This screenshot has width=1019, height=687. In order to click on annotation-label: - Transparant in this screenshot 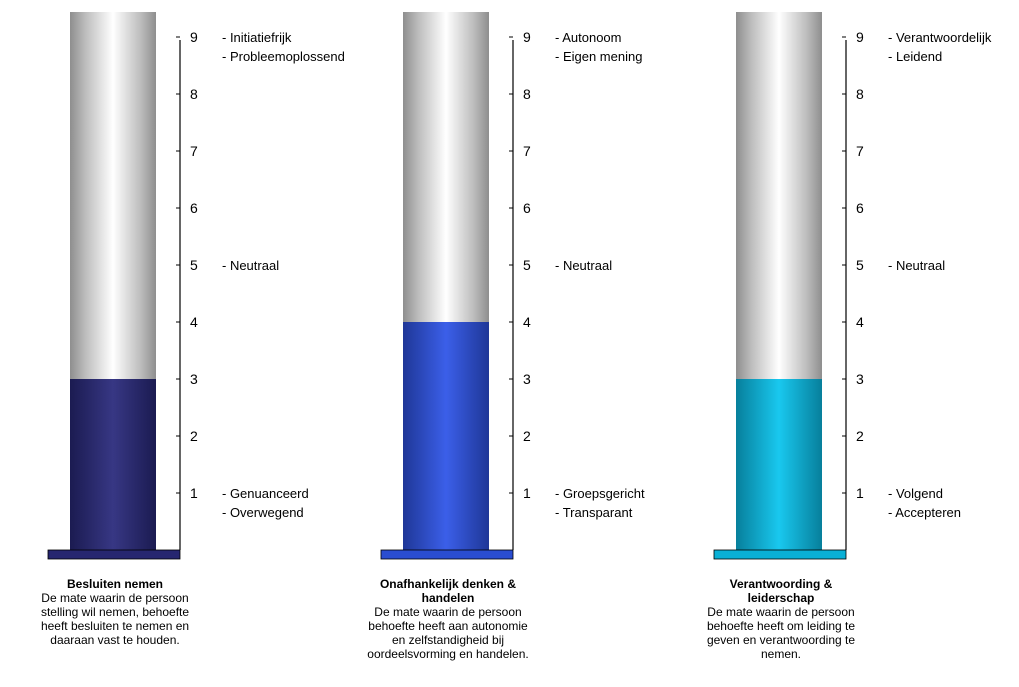, I will do `click(594, 512)`.